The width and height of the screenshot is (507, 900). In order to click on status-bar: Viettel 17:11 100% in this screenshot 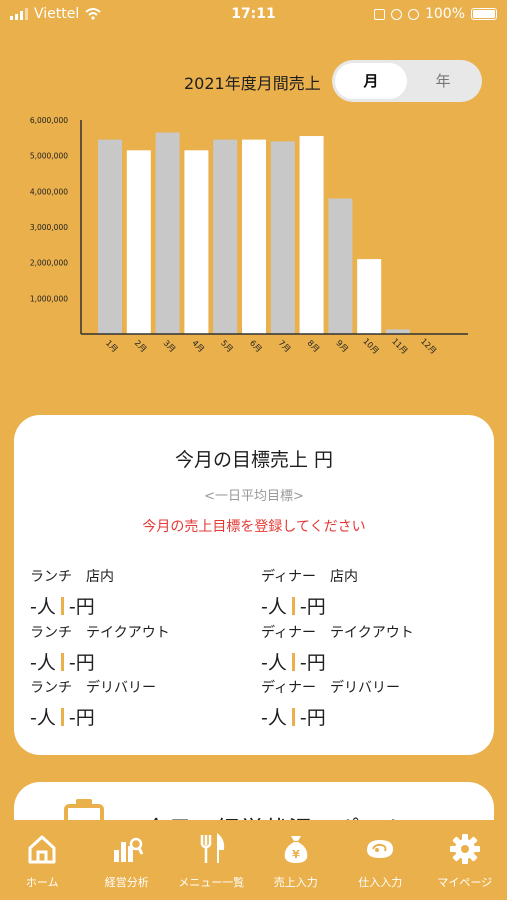, I will do `click(253, 15)`.